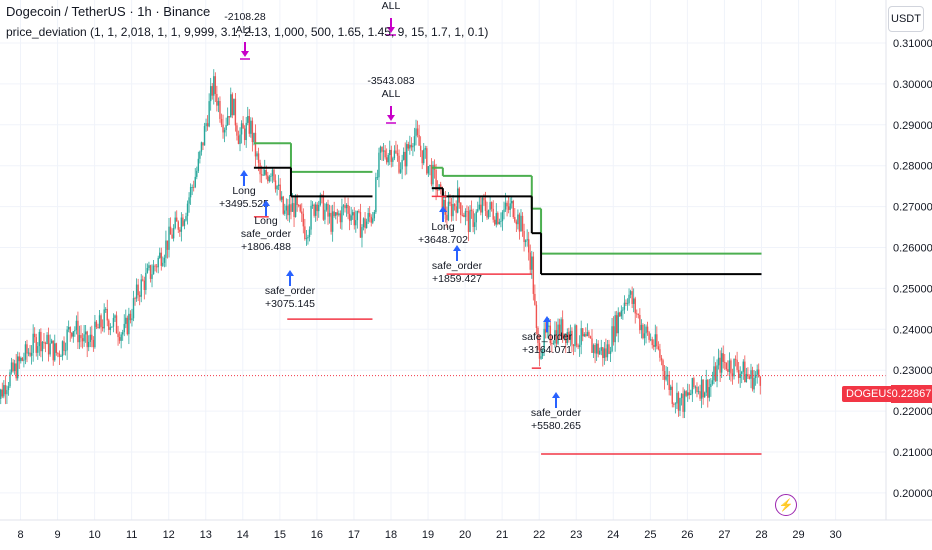 The width and height of the screenshot is (932, 550). I want to click on time-tick: 16, so click(317, 535).